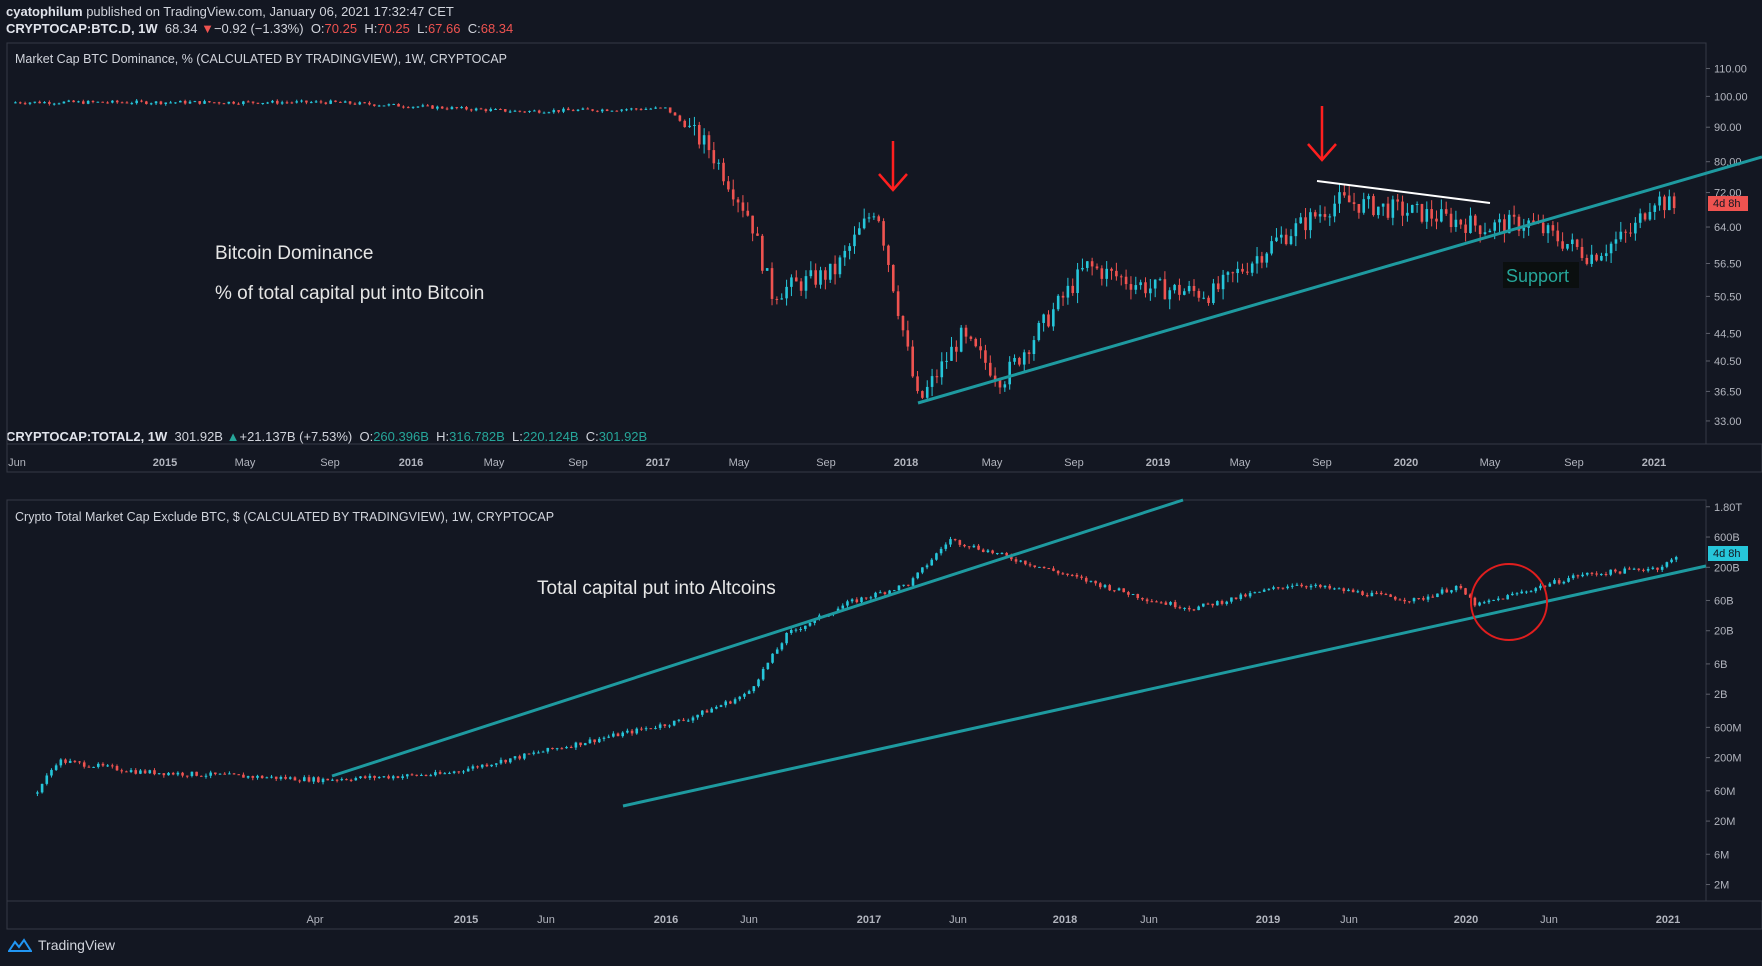 This screenshot has height=966, width=1762. Describe the element at coordinates (296, 436) in the screenshot. I see `change-value: +21.137B (+7.53%)` at that location.